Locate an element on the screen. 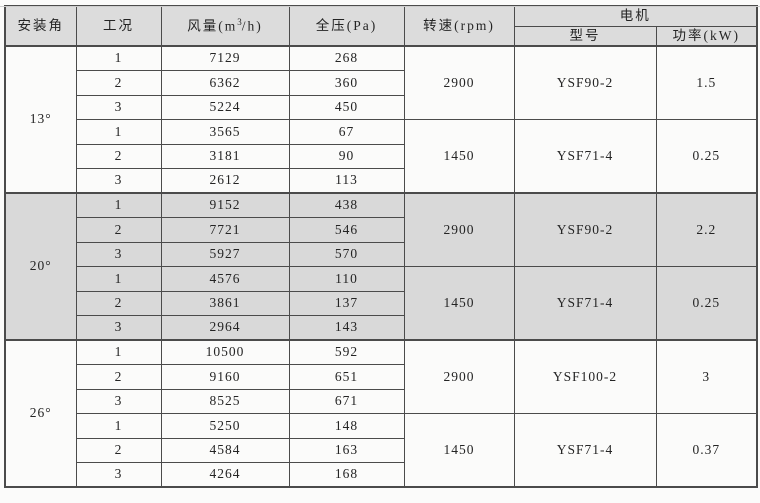 This screenshot has width=760, height=503. table-row: 3 8525 671 is located at coordinates (381, 401).